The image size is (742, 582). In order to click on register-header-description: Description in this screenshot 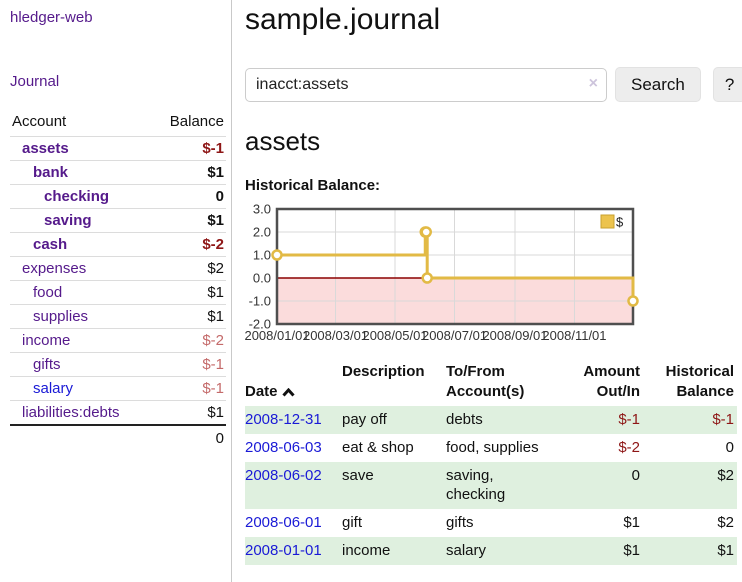, I will do `click(383, 371)`.